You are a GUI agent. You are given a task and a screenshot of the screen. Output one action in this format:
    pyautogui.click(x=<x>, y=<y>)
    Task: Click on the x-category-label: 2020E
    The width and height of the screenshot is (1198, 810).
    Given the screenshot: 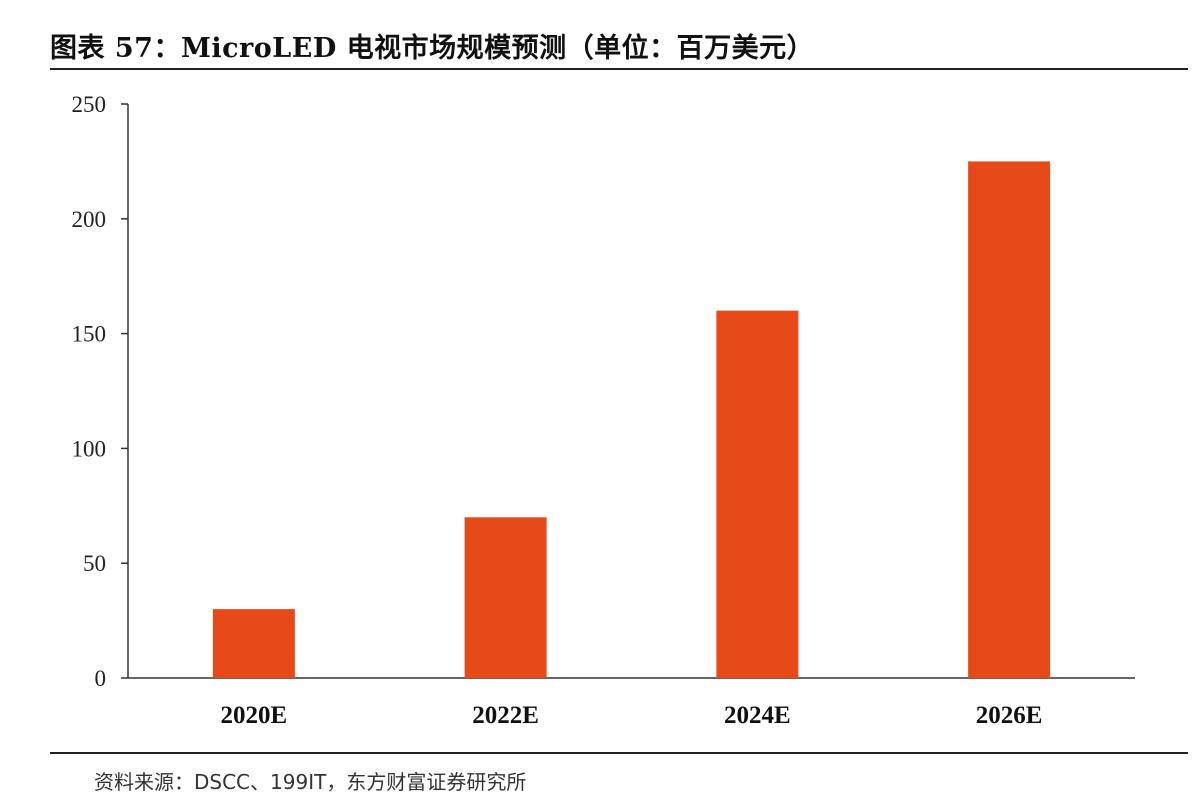 What is the action you would take?
    pyautogui.click(x=254, y=715)
    